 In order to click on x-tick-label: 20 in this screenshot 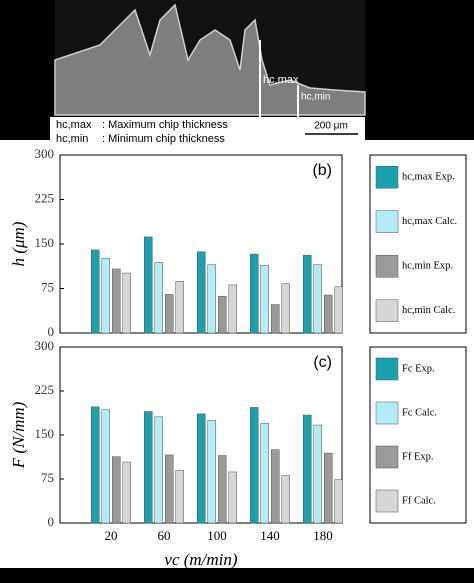, I will do `click(111, 535)`.